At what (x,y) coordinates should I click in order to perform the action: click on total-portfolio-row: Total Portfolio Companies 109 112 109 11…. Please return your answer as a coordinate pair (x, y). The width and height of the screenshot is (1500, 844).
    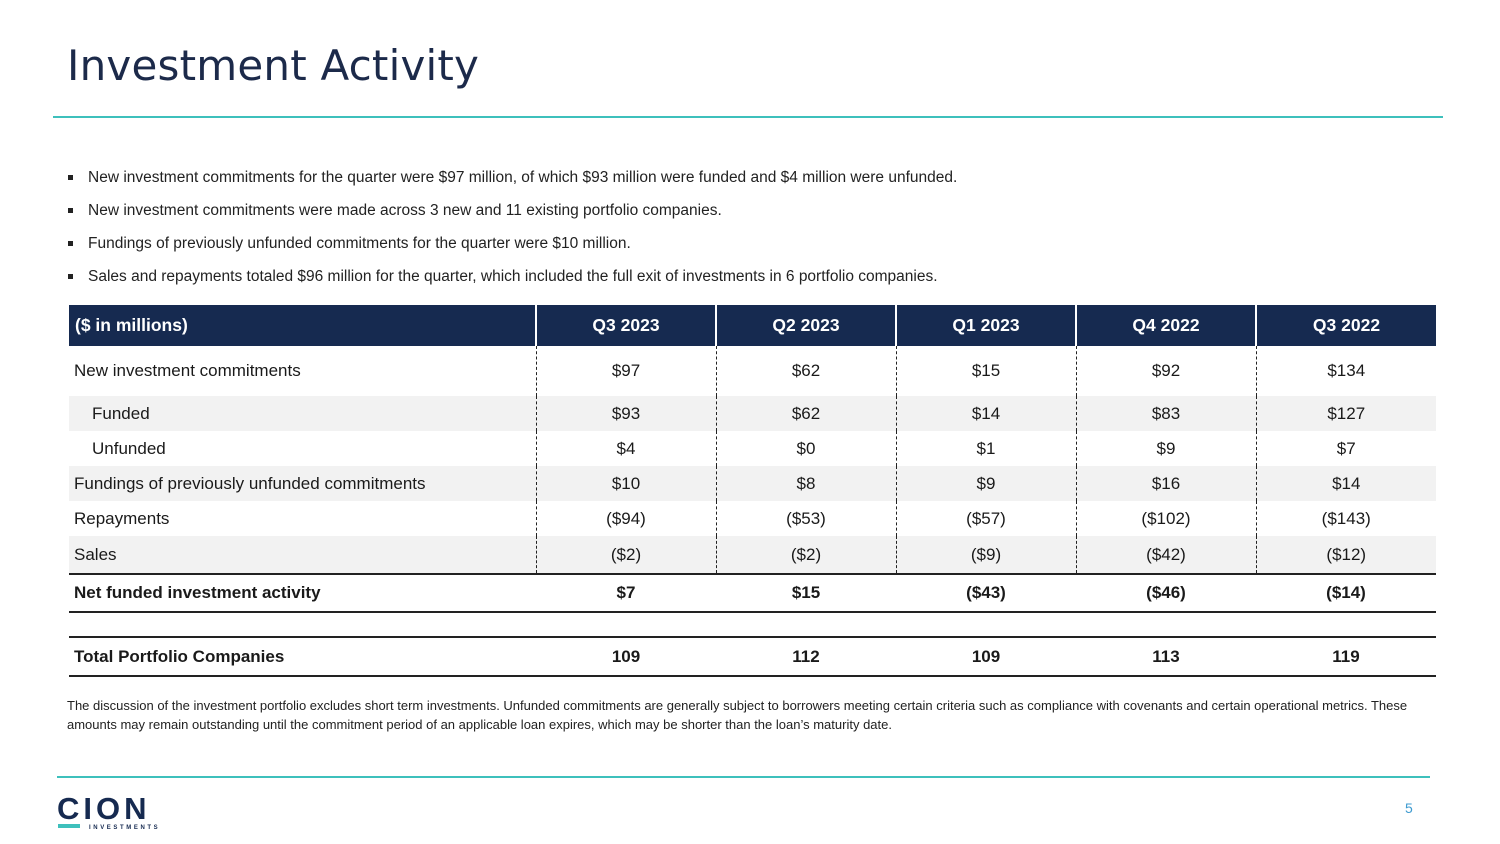
    Looking at the image, I should click on (752, 656).